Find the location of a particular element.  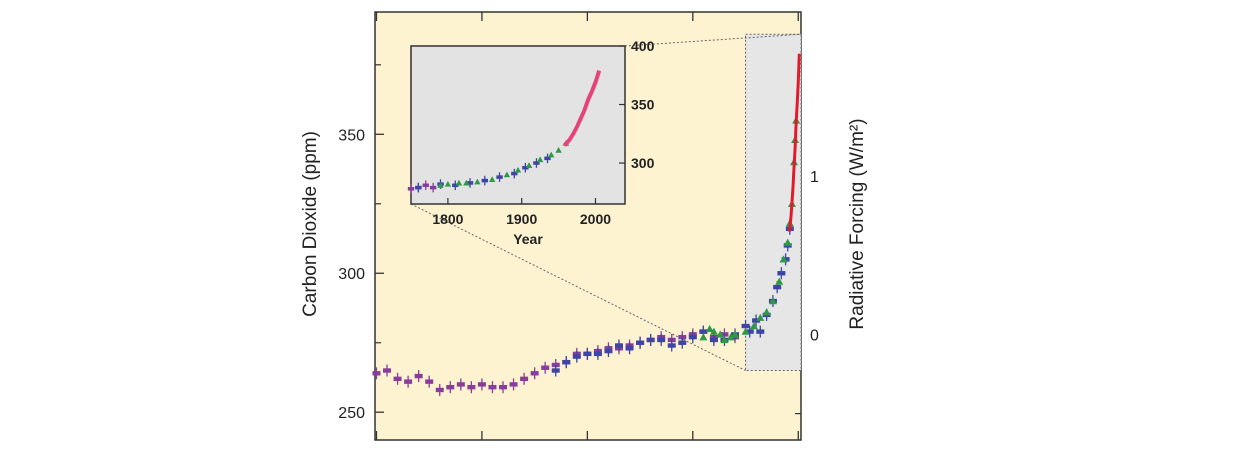

inset-x-tick-label: 2000 is located at coordinates (595, 219).